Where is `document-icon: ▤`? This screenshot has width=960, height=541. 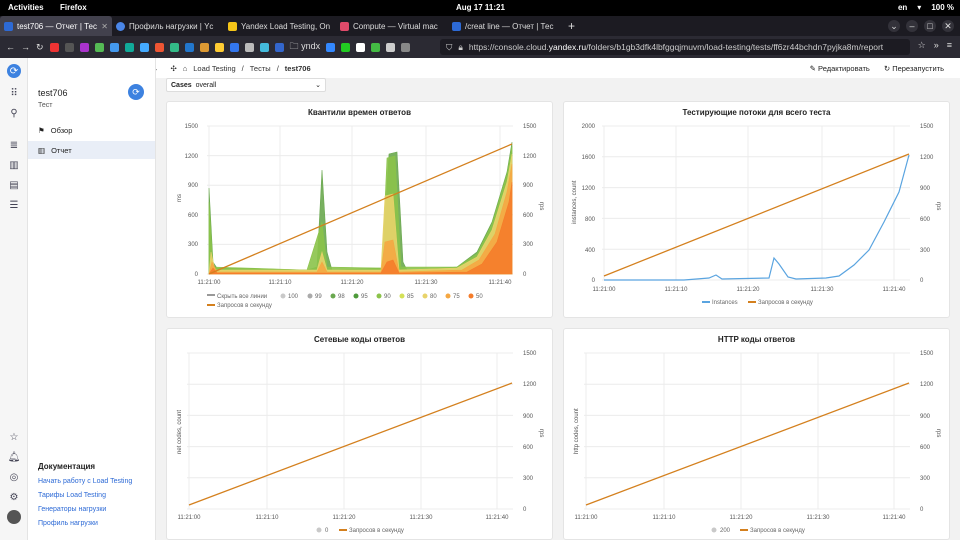
document-icon: ▤ is located at coordinates (14, 185).